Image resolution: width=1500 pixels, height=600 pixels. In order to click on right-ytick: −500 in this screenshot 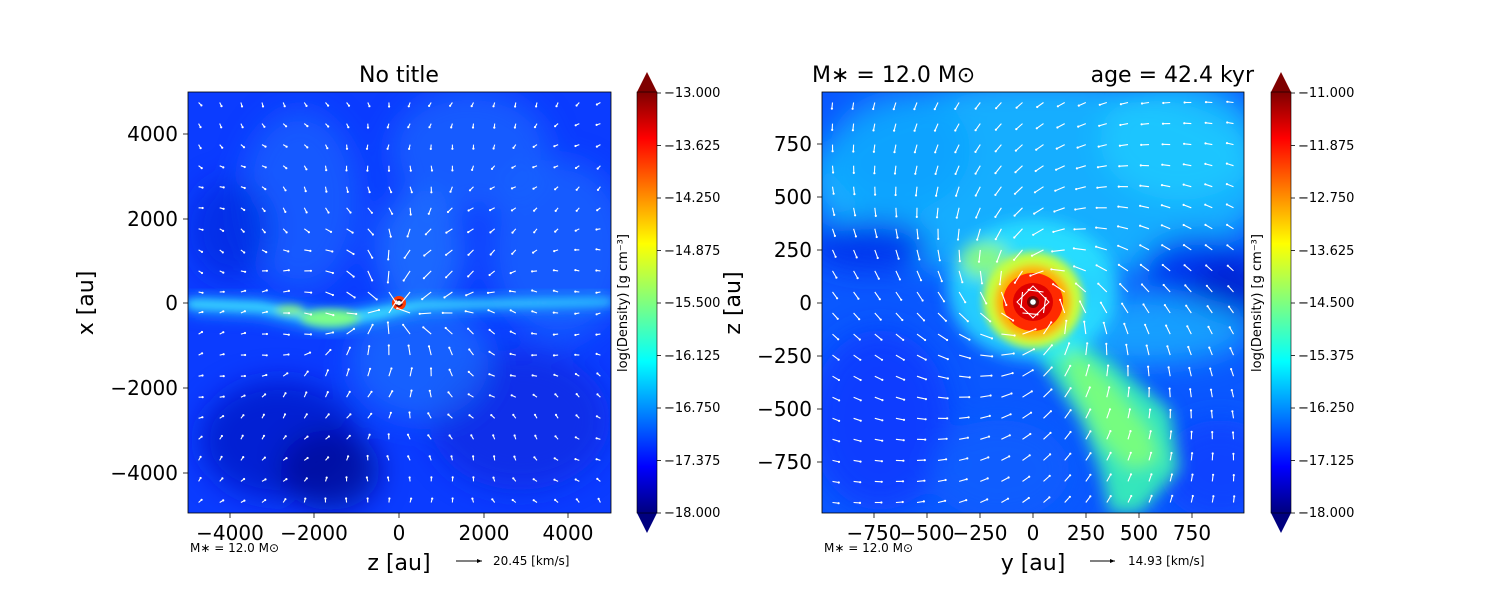, I will do `click(784, 409)`.